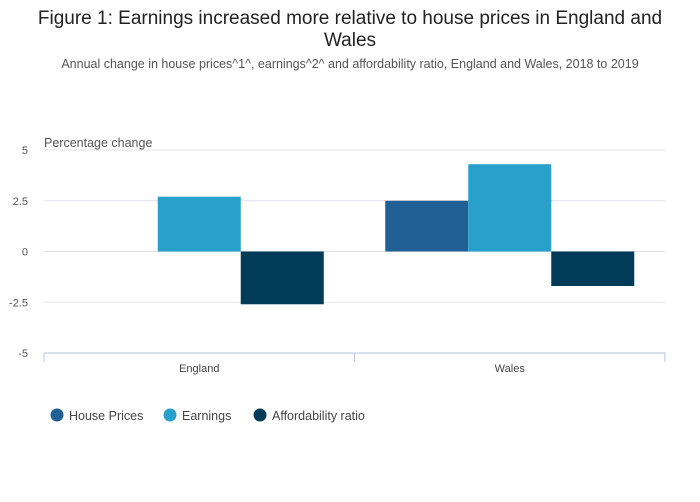  Describe the element at coordinates (25, 151) in the screenshot. I see `y-tick-label: 5` at that location.